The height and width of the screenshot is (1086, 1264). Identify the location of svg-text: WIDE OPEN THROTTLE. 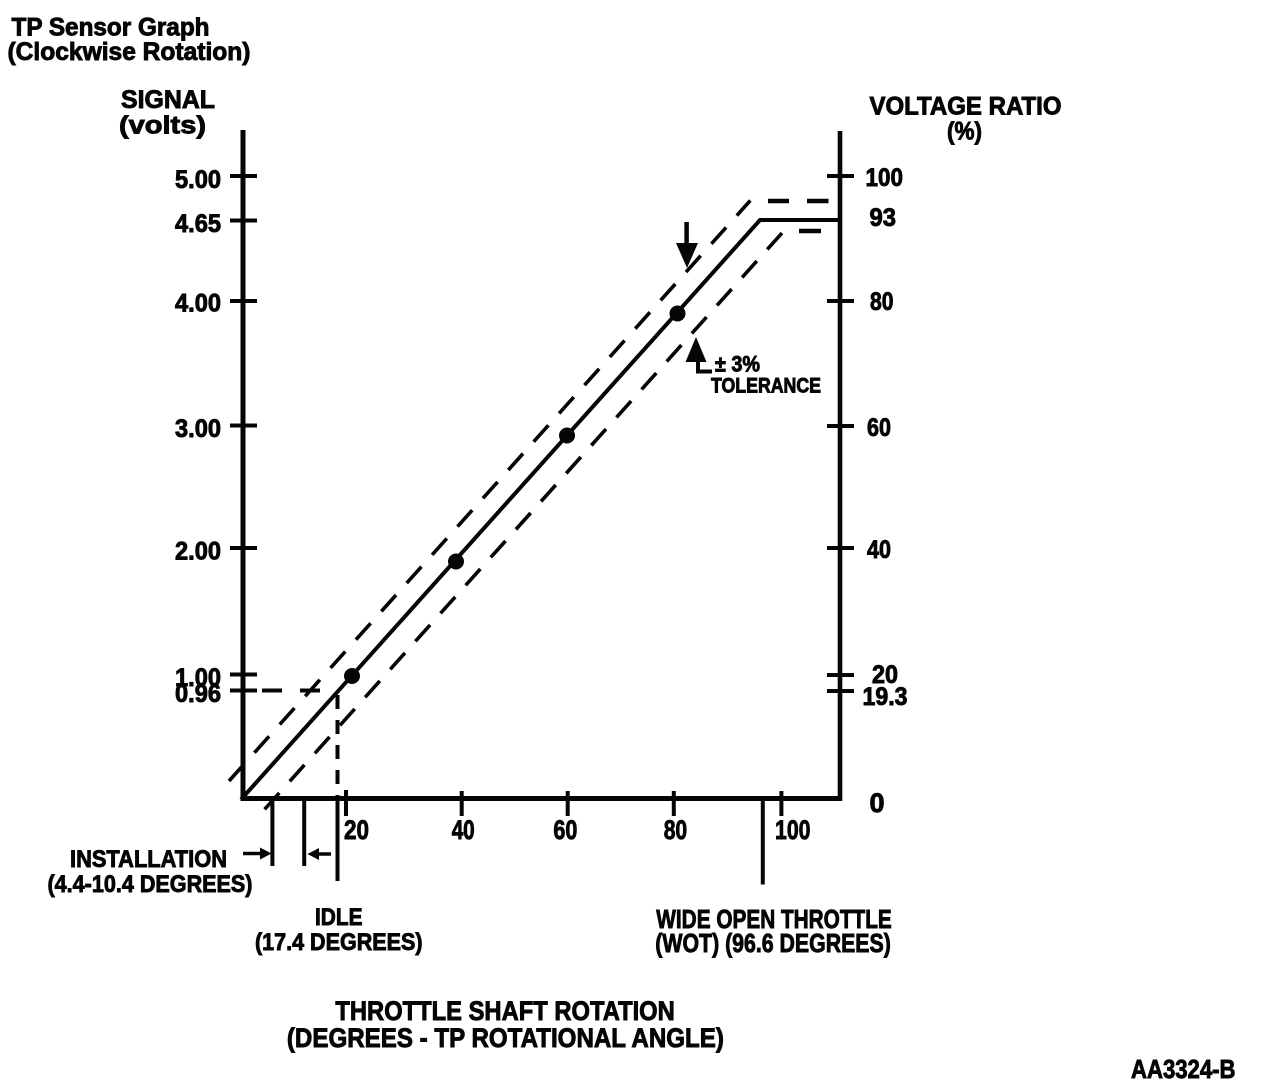
(774, 919).